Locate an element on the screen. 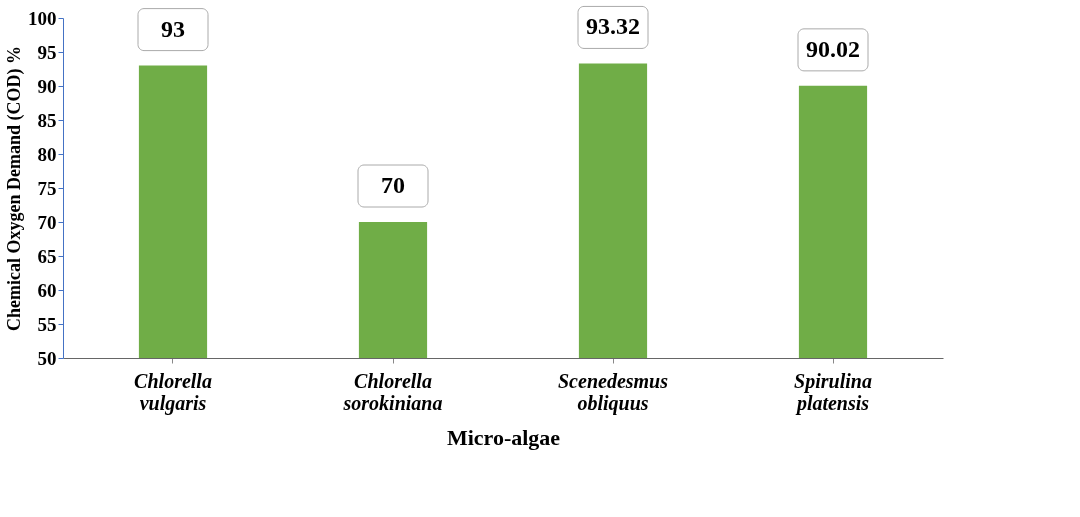 This screenshot has height=517, width=1080. x-tick-label: Chlorella sorokiniana is located at coordinates (392, 391).